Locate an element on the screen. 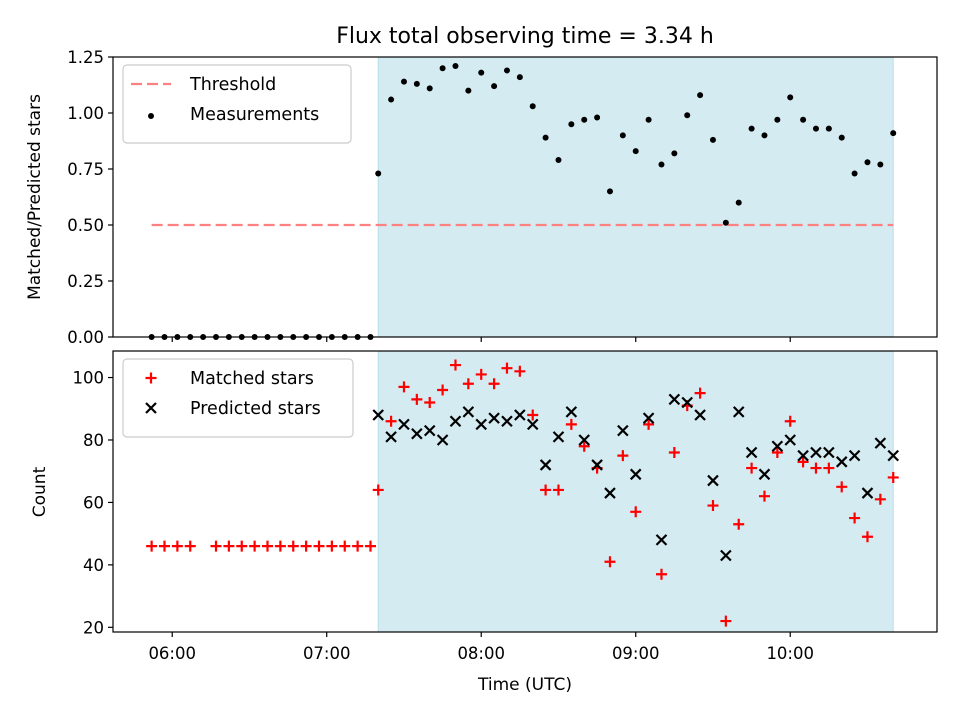 The width and height of the screenshot is (960, 720). legend-label: Predicted stars is located at coordinates (255, 409).